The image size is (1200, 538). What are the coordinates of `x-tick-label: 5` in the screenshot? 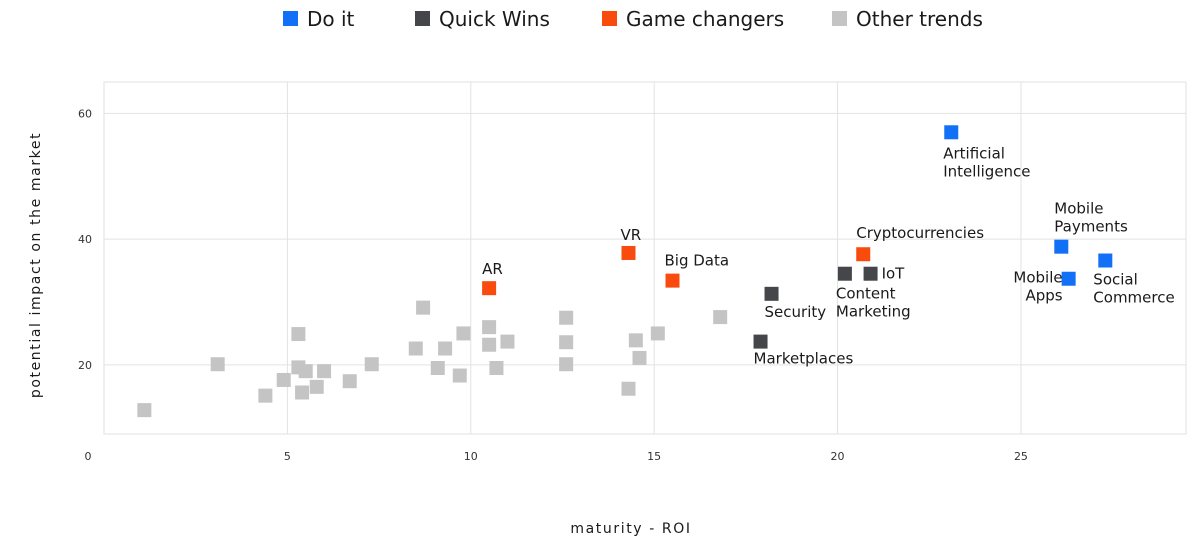 It's located at (287, 456).